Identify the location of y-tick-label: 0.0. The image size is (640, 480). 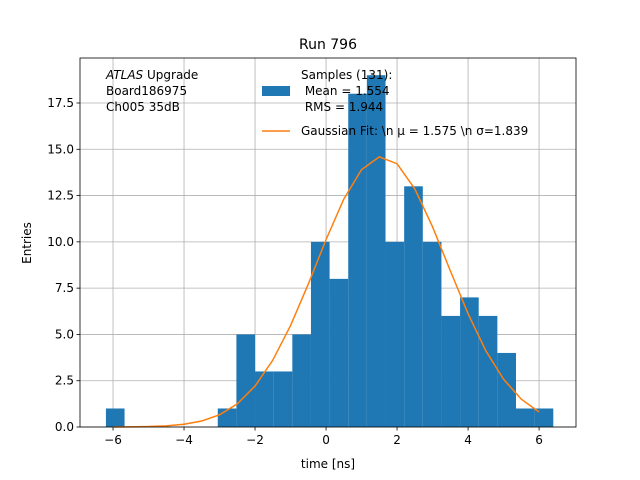
(64, 427).